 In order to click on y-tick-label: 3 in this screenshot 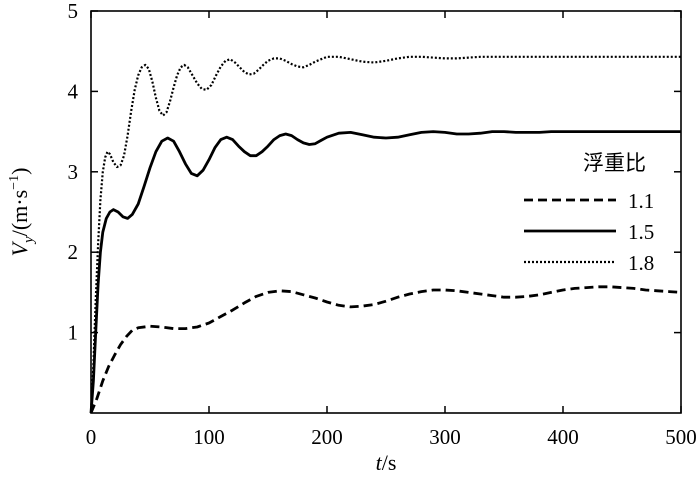, I will do `click(73, 172)`.